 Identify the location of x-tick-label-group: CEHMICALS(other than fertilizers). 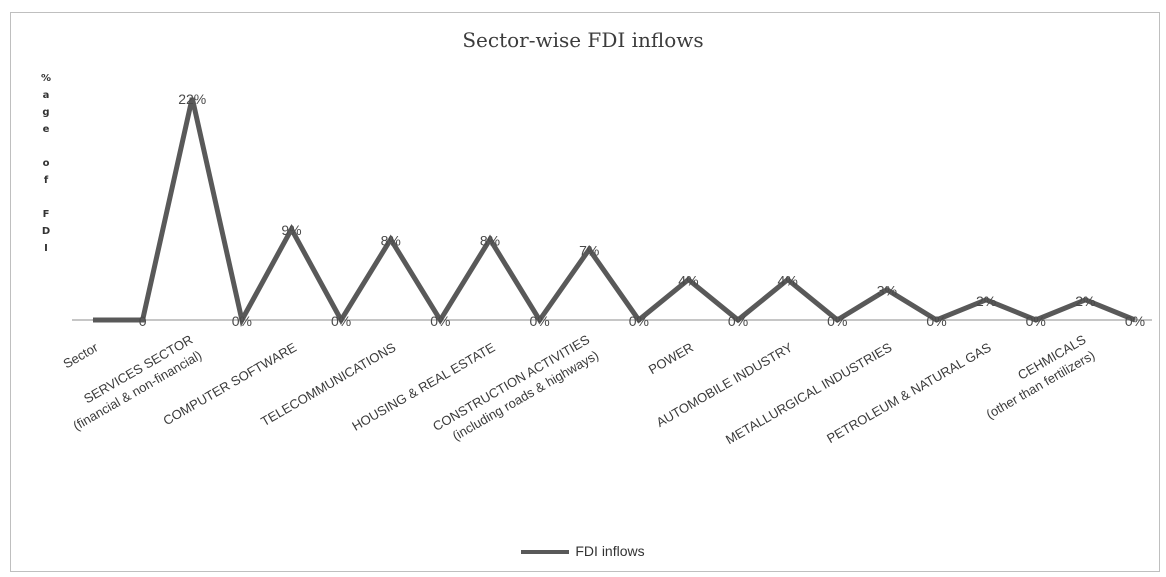
(1036, 377).